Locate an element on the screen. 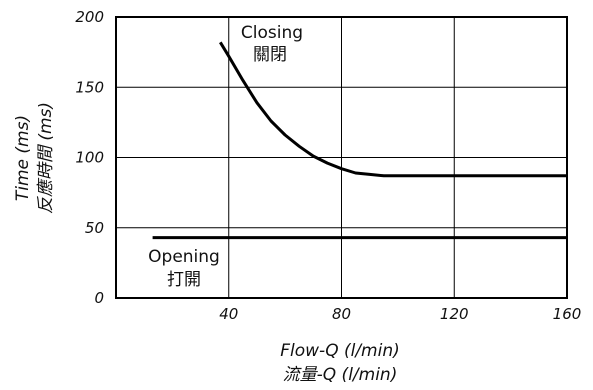  y-tick-label: 0 is located at coordinates (99, 298).